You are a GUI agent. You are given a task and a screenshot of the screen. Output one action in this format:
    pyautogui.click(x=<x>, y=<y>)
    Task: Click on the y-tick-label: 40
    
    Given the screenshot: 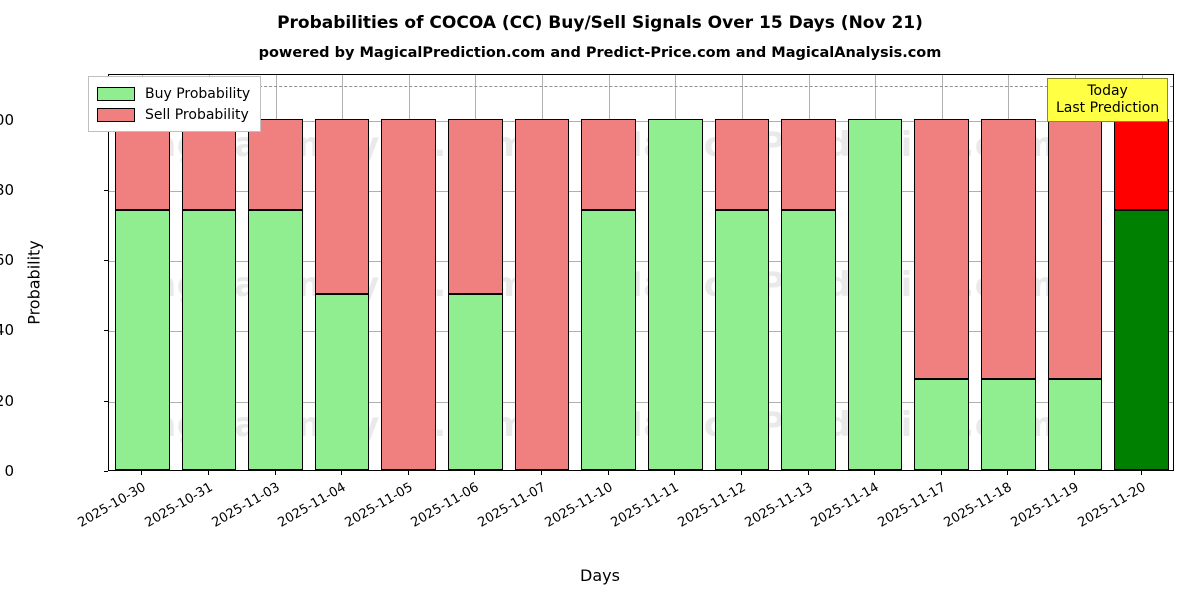 What is the action you would take?
    pyautogui.click(x=7, y=330)
    